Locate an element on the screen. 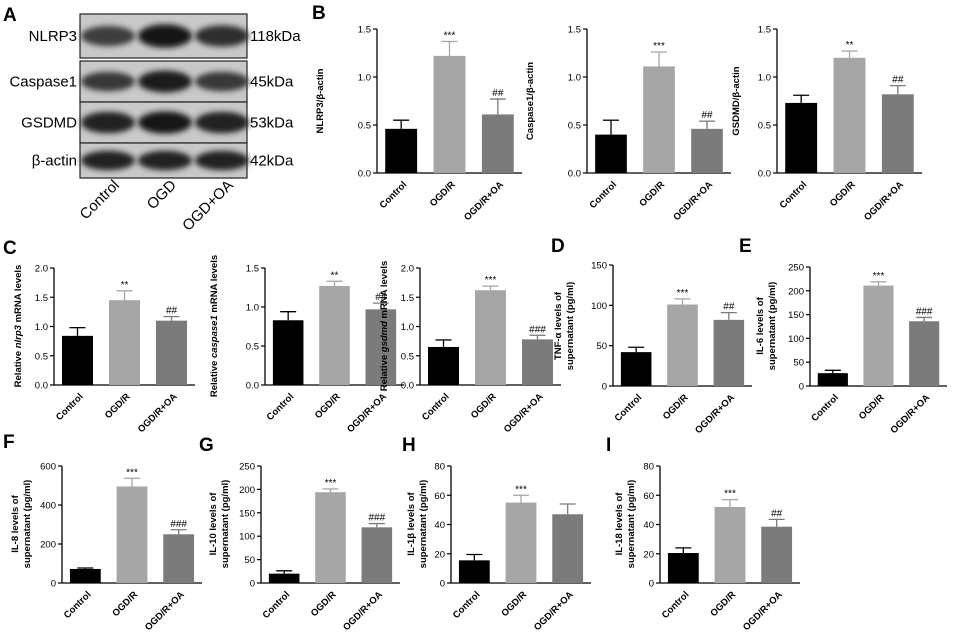 The height and width of the screenshot is (633, 955). y-axis-label: IL-18 levels of is located at coordinates (619, 524).